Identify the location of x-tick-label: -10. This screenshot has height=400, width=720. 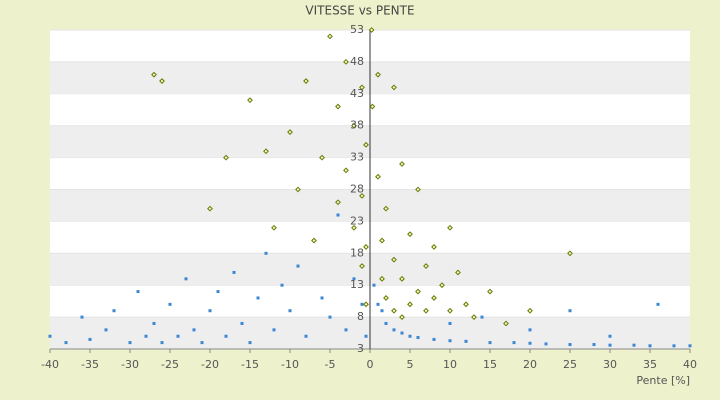
(290, 364).